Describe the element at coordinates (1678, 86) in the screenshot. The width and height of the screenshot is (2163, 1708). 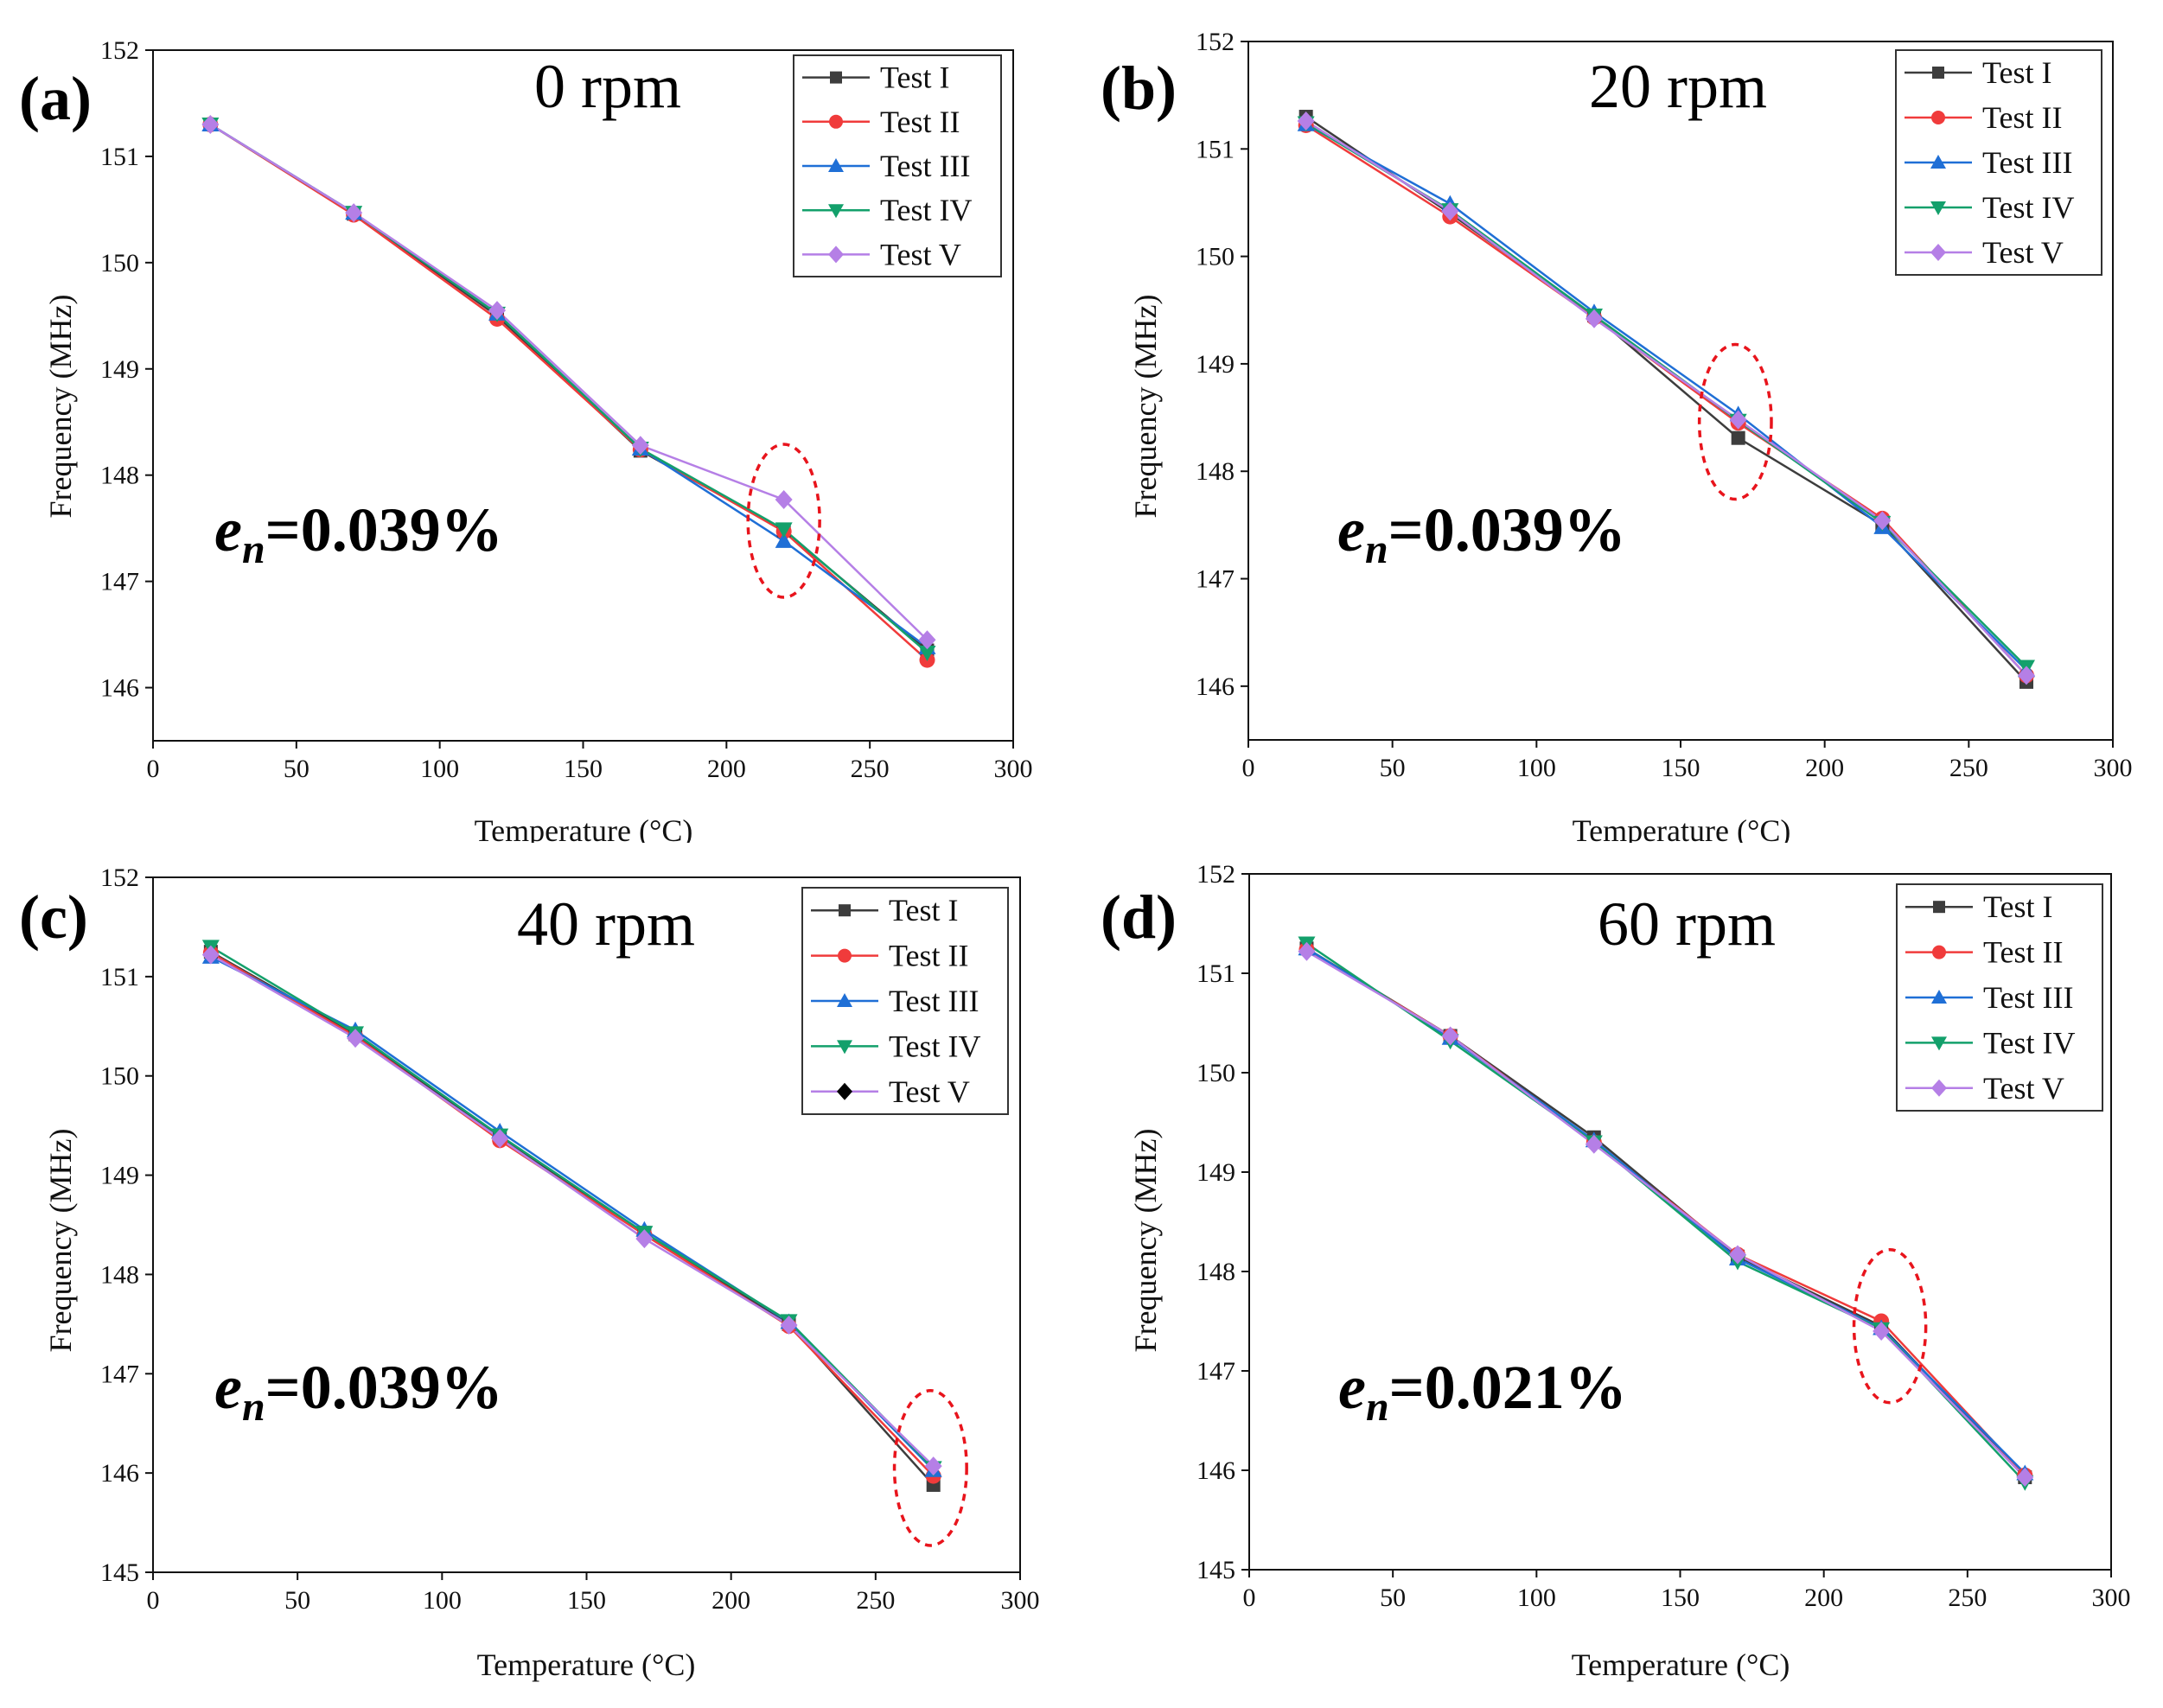
I see `chart-title: 20 rpm` at that location.